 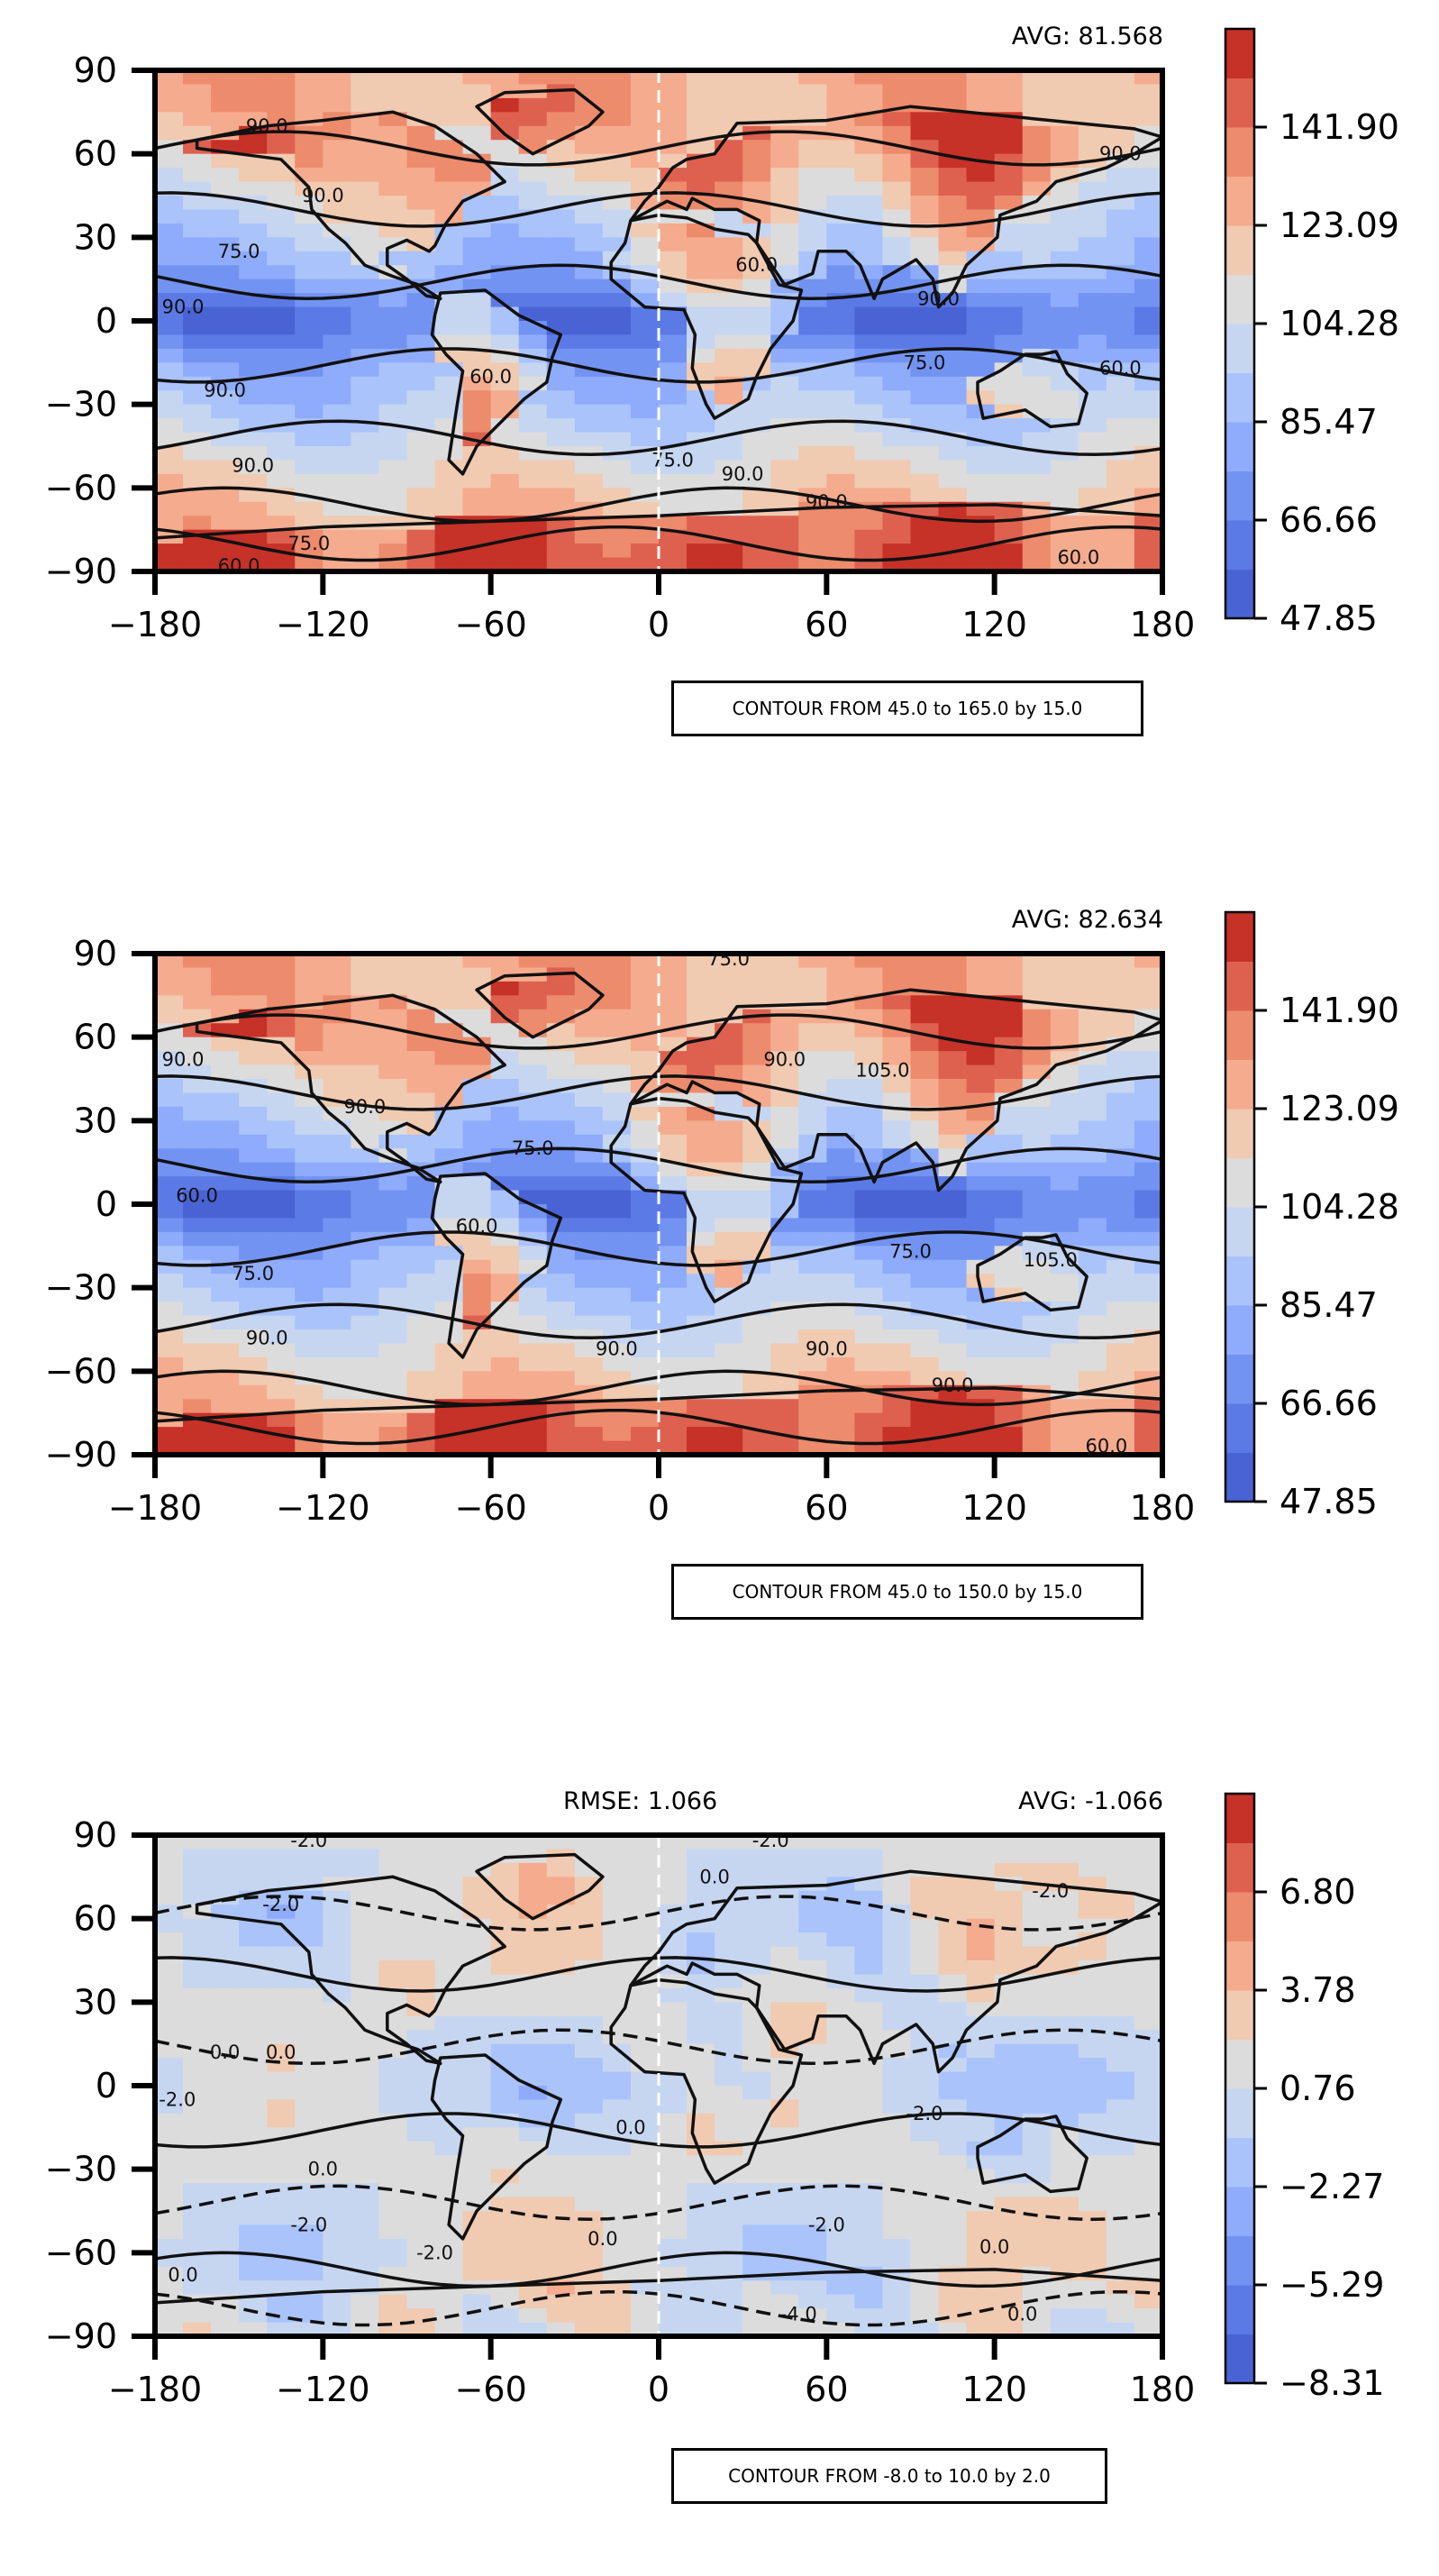 What do you see at coordinates (239, 251) in the screenshot?
I see `contour-label: 75.0` at bounding box center [239, 251].